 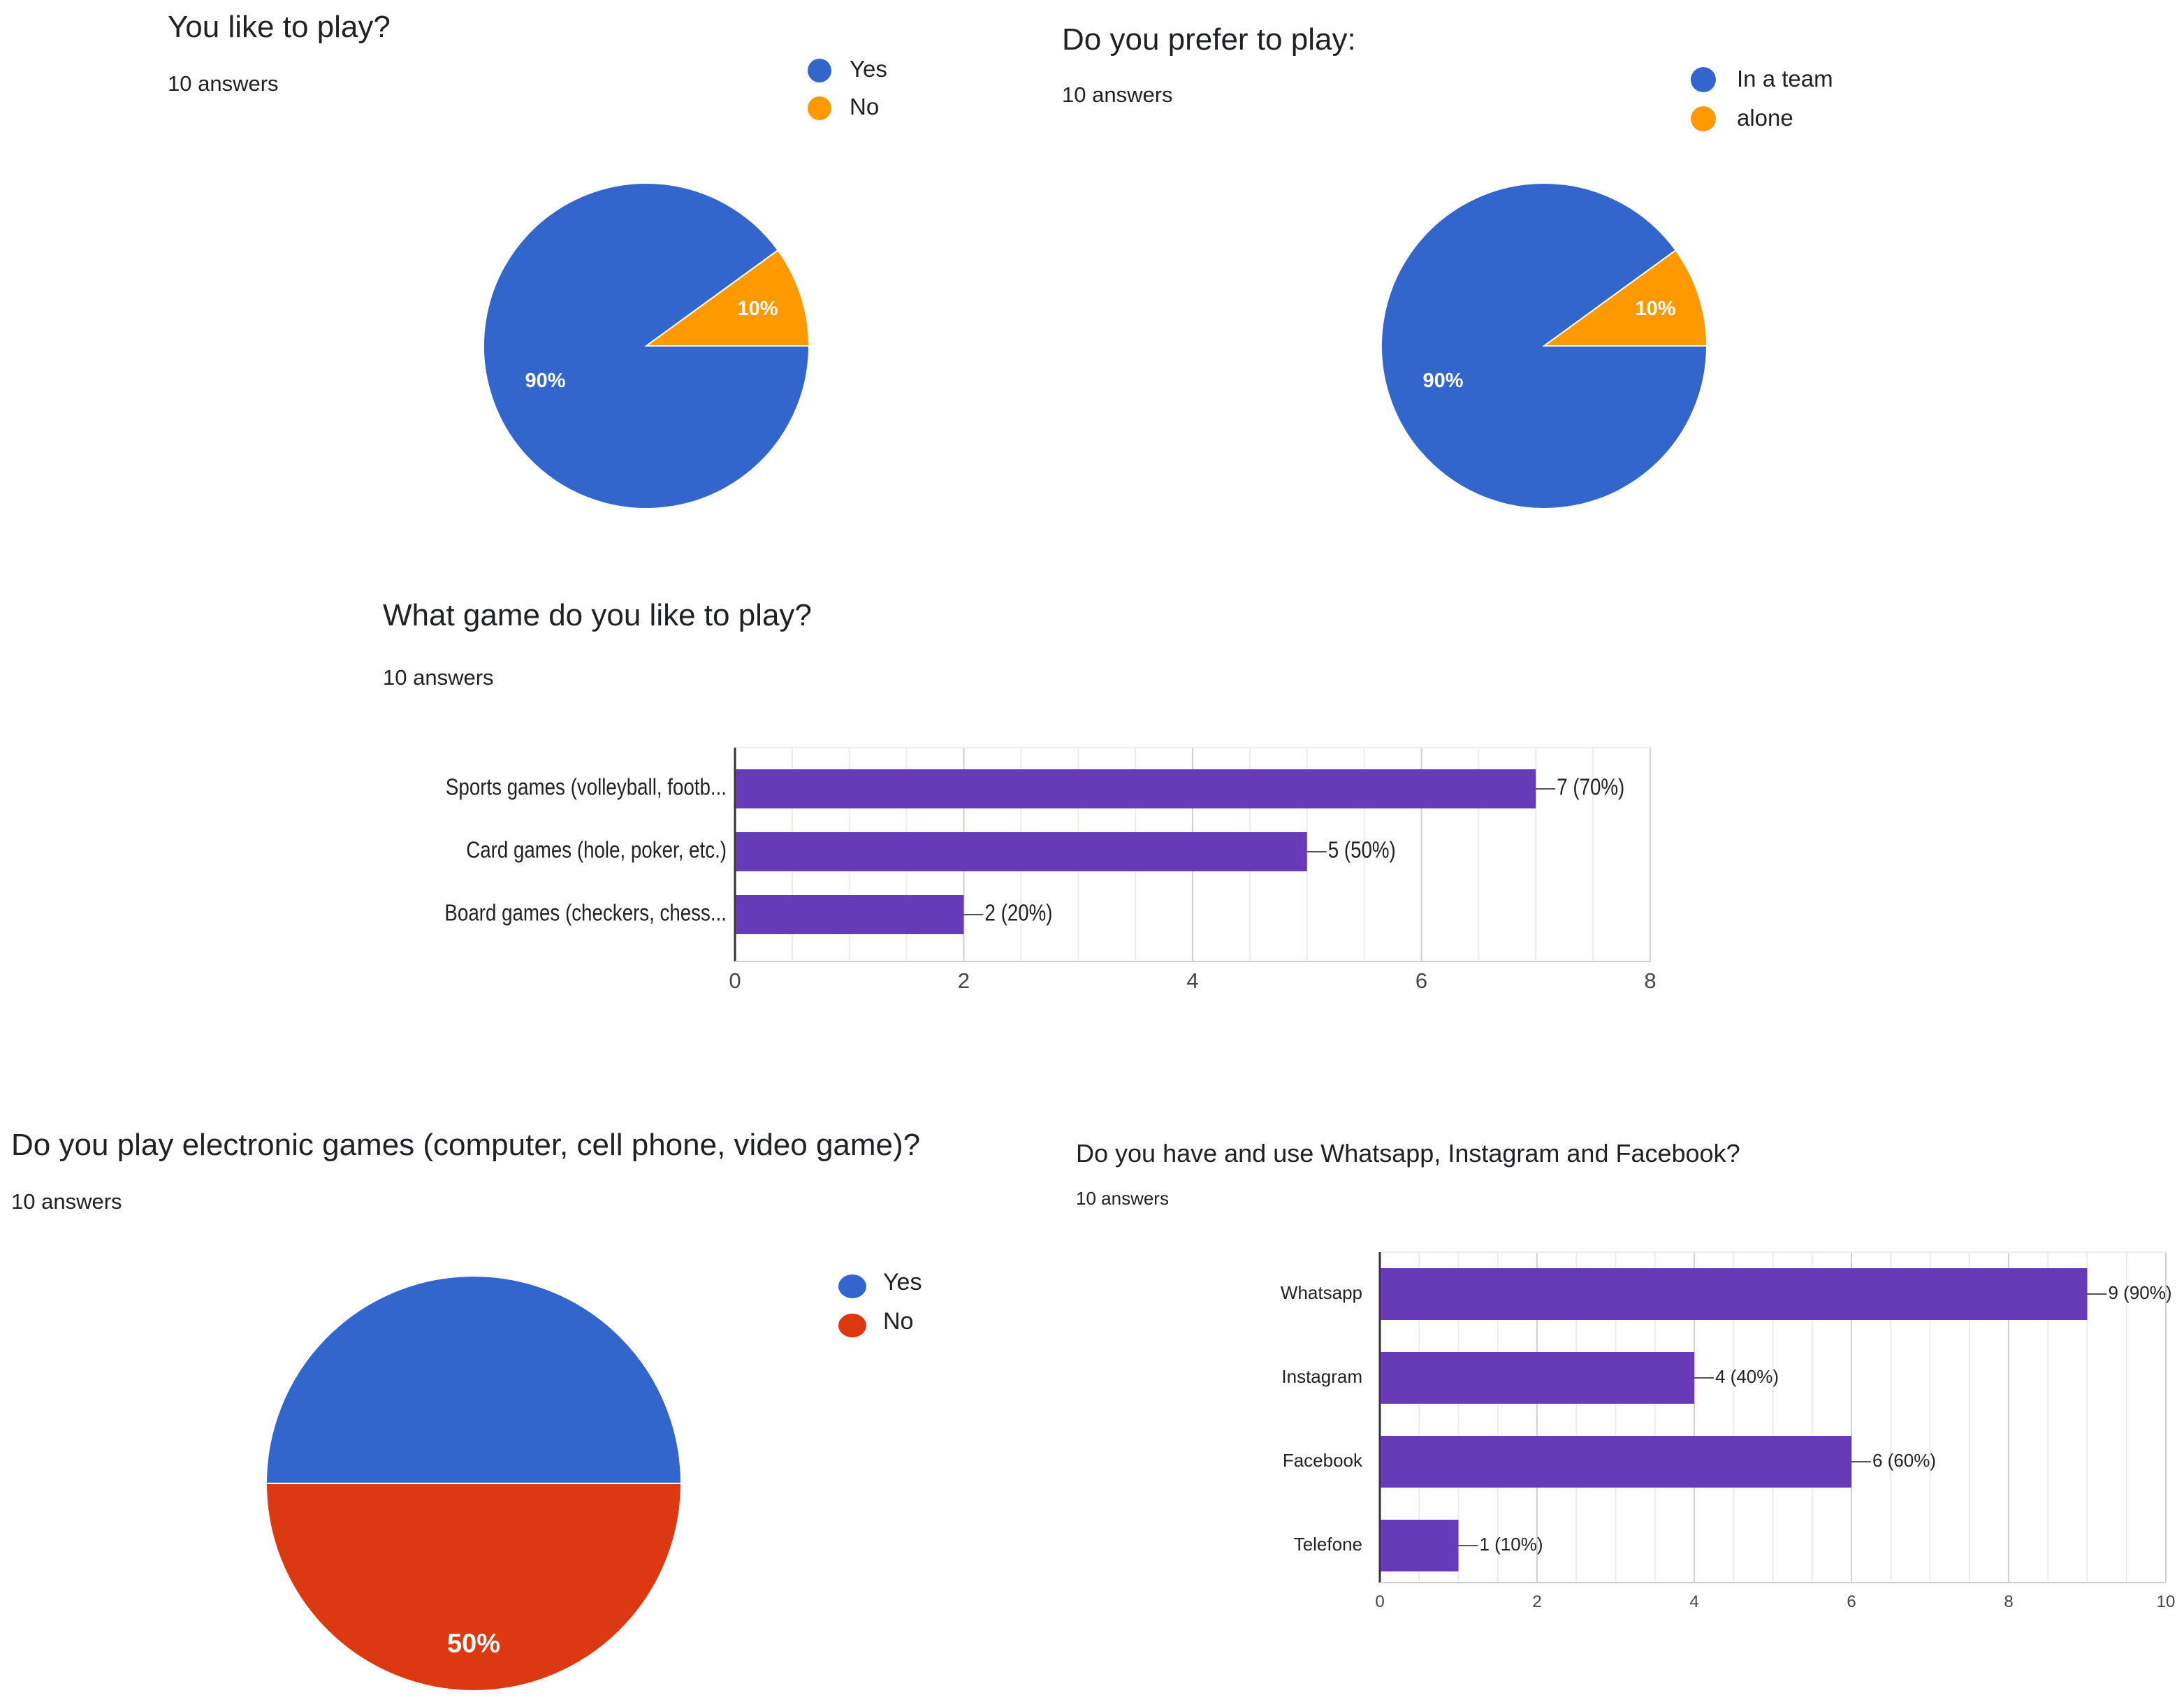 What do you see at coordinates (1321, 1292) in the screenshot?
I see `category-label: Whatsapp` at bounding box center [1321, 1292].